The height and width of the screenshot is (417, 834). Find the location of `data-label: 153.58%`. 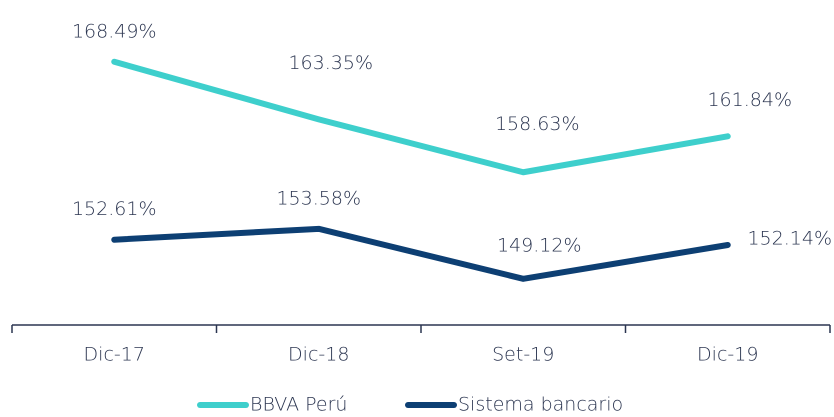

data-label: 153.58% is located at coordinates (318, 198).